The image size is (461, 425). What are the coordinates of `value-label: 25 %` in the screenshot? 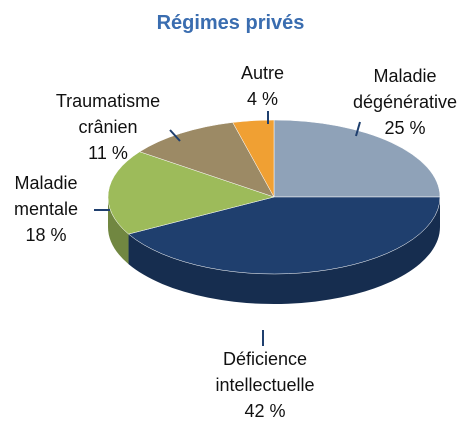 It's located at (405, 128).